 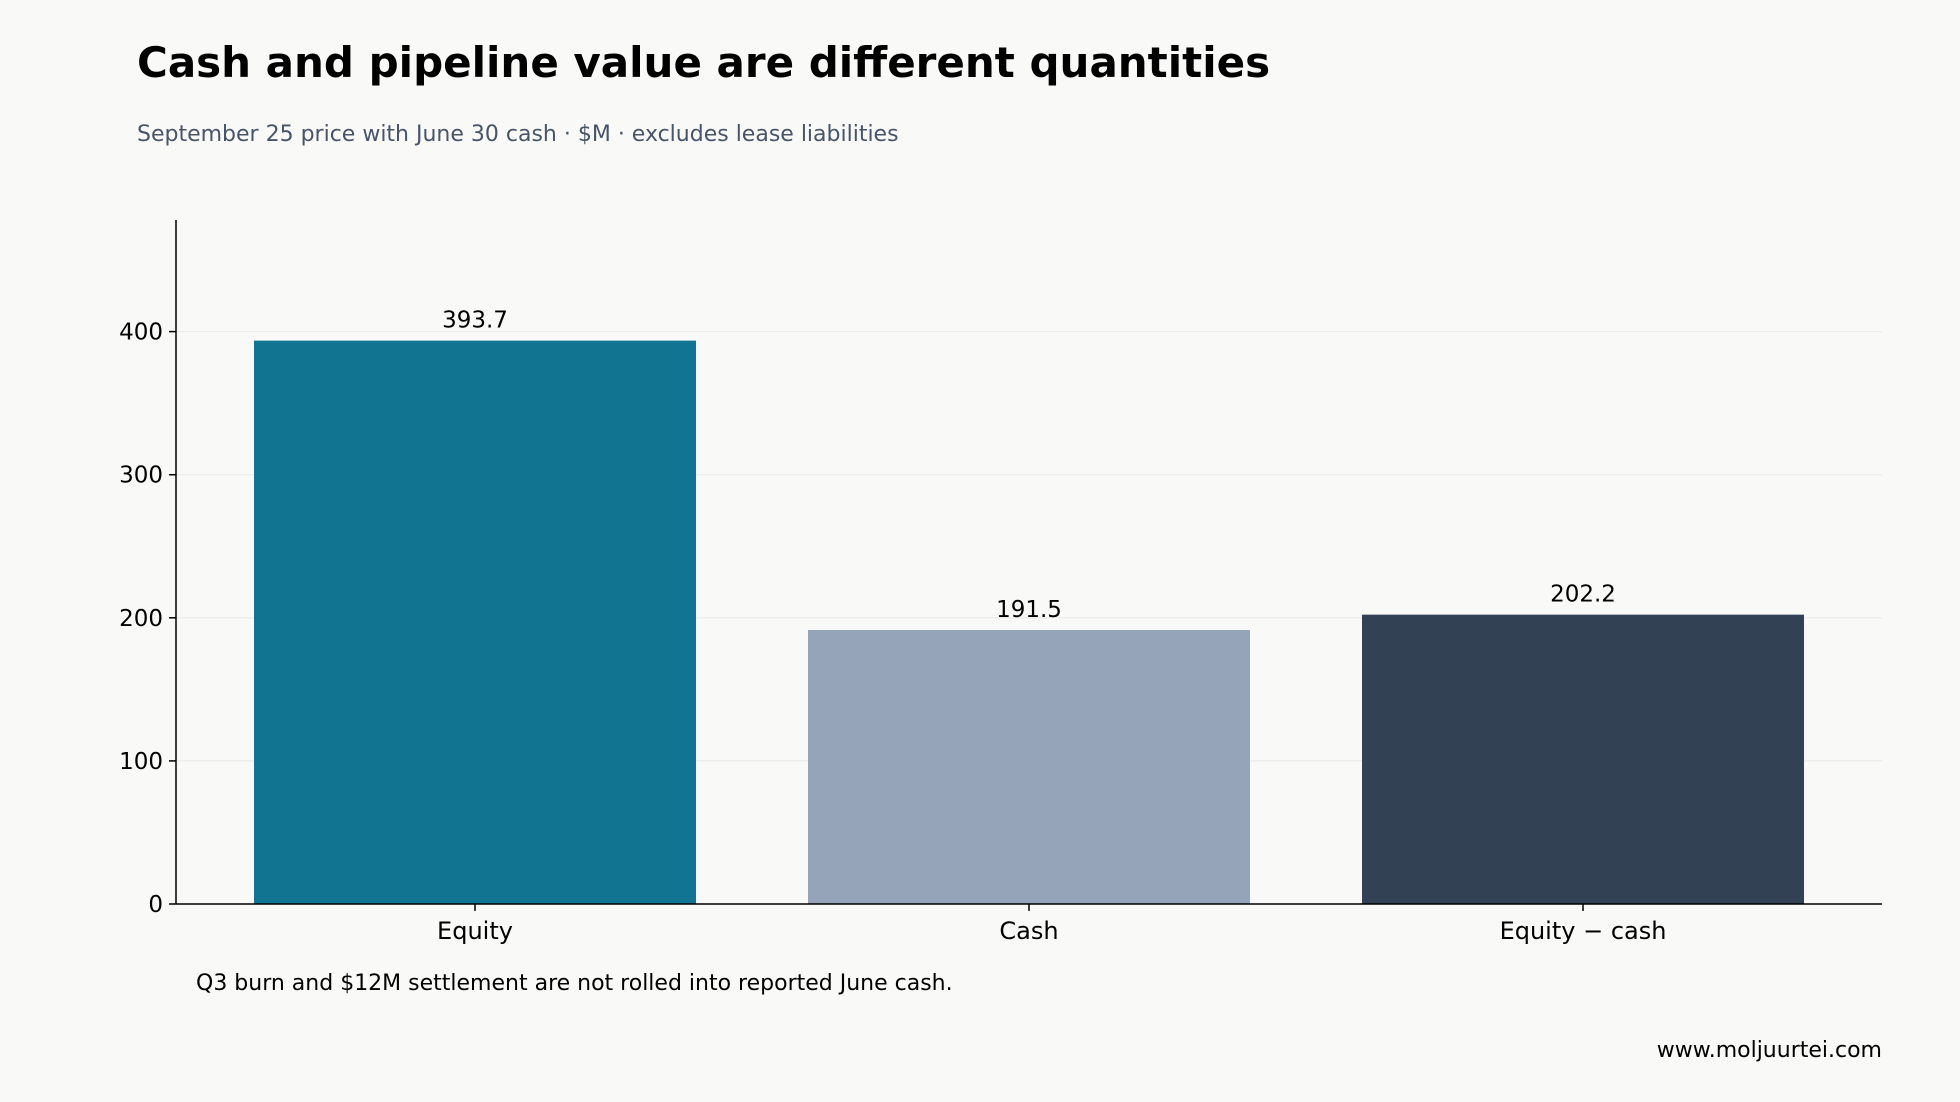 What do you see at coordinates (1029, 610) in the screenshot?
I see `bar-value-label: 191.5` at bounding box center [1029, 610].